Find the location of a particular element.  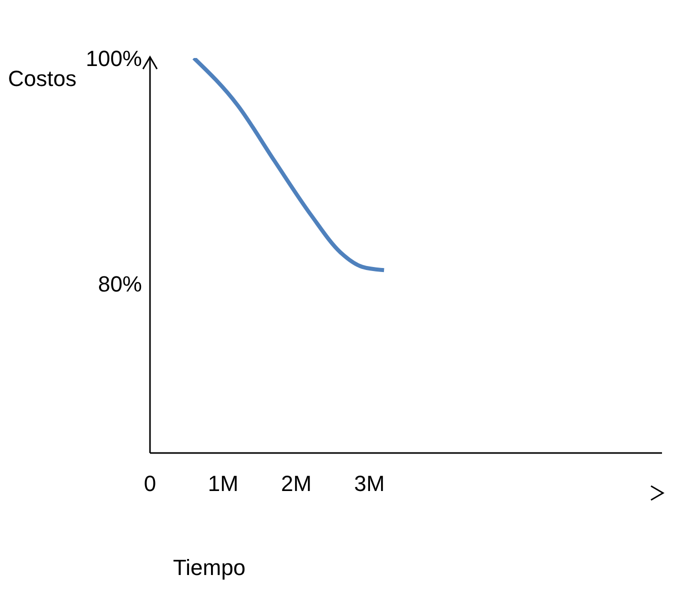

y-axis-title: Costos is located at coordinates (42, 79).